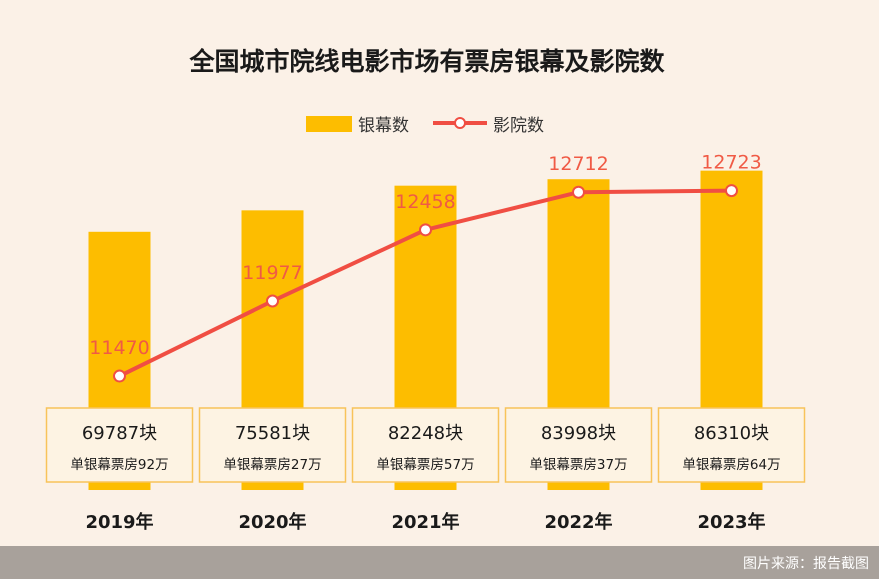 Image resolution: width=879 pixels, height=579 pixels. What do you see at coordinates (272, 433) in the screenshot?
I see `bar-value-label-1: 75581块` at bounding box center [272, 433].